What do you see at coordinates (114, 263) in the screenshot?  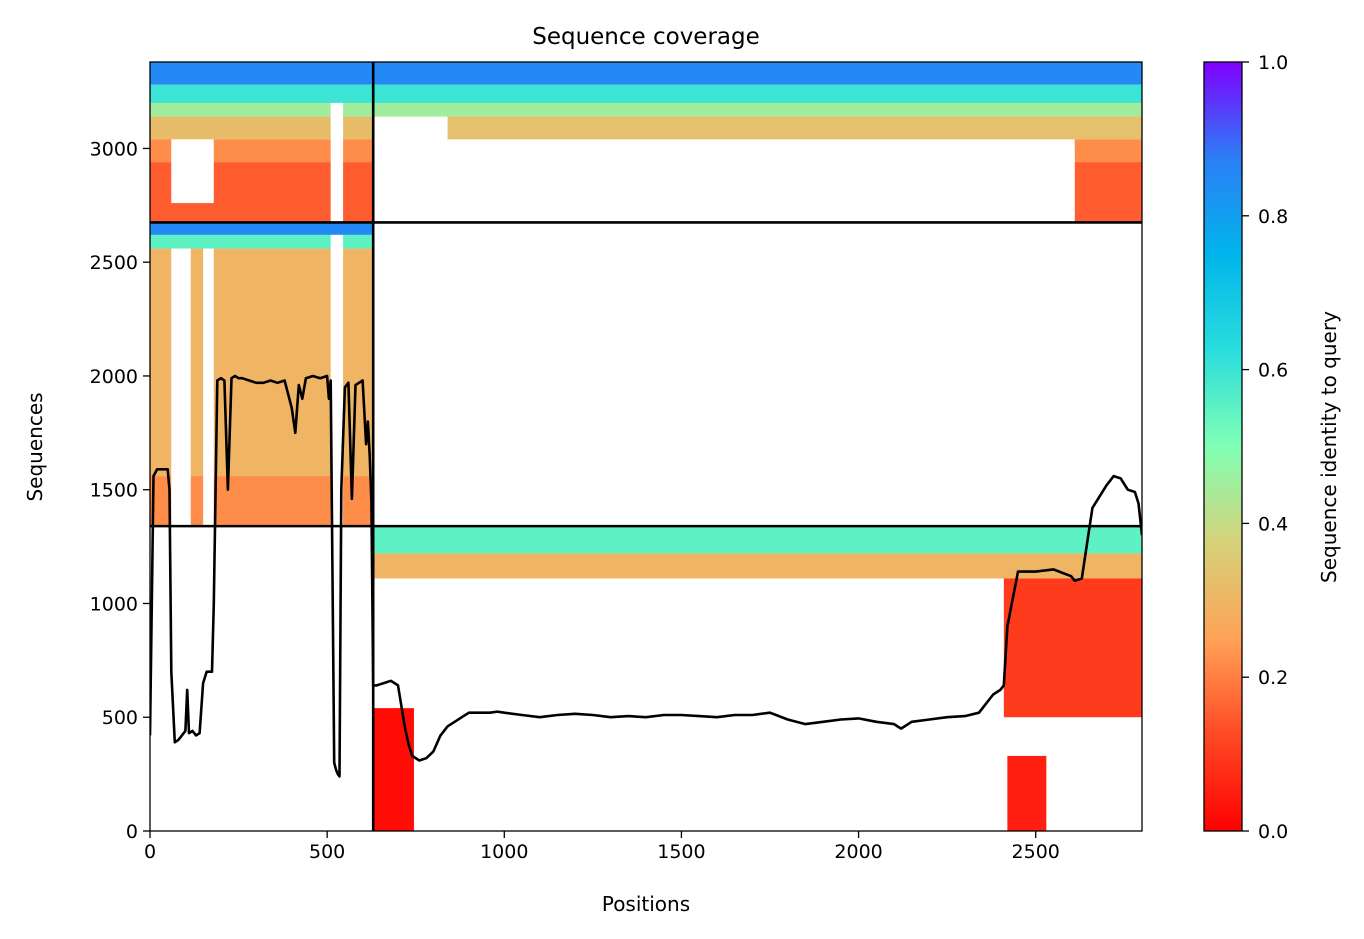 I see `y-tick-label: 2500` at bounding box center [114, 263].